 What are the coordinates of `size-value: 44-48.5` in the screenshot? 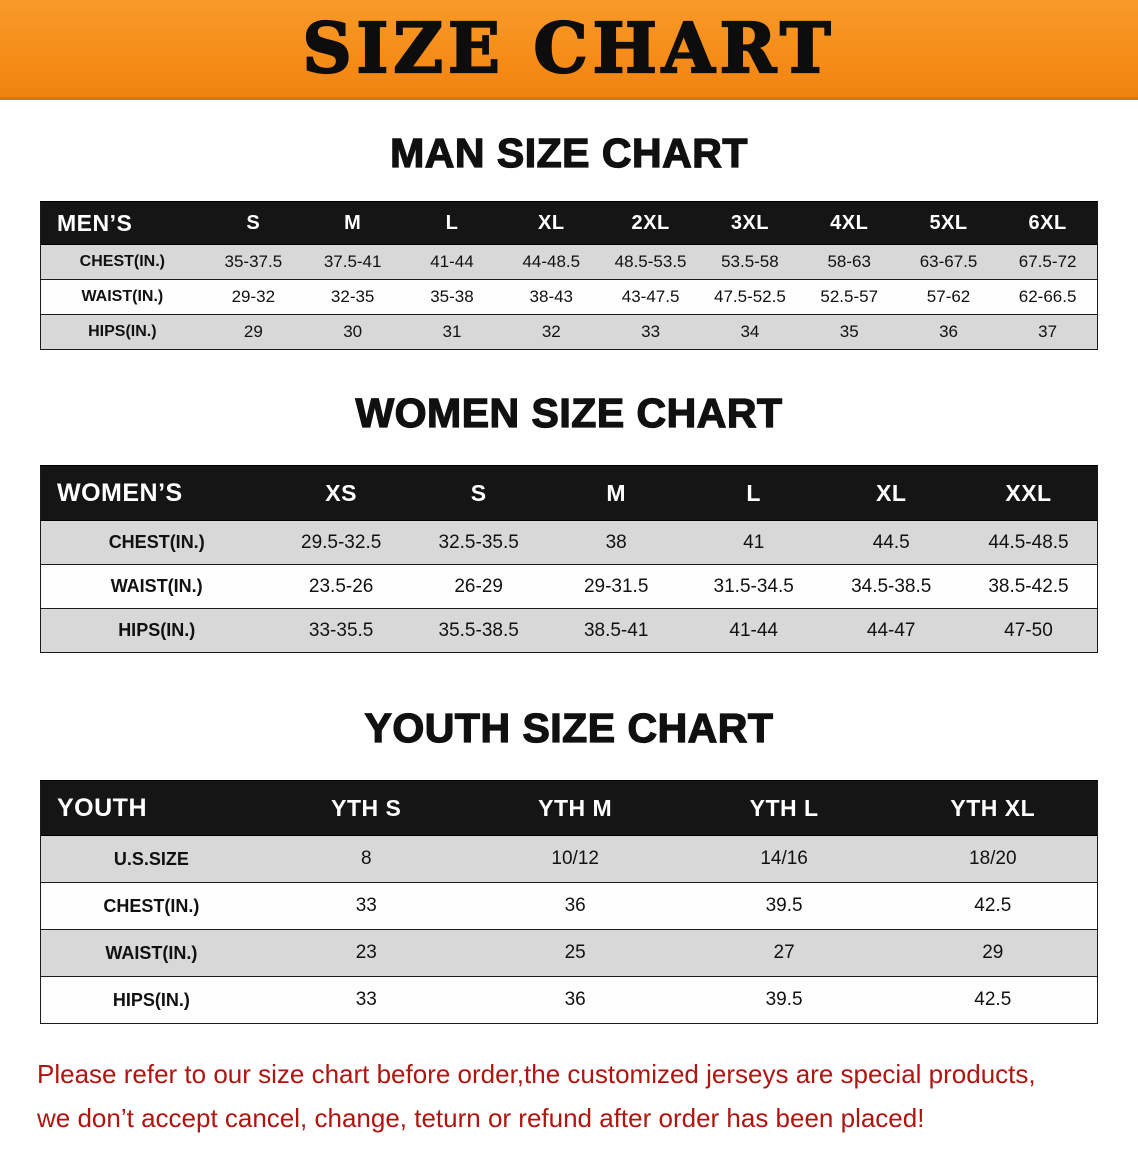 It's located at (551, 262).